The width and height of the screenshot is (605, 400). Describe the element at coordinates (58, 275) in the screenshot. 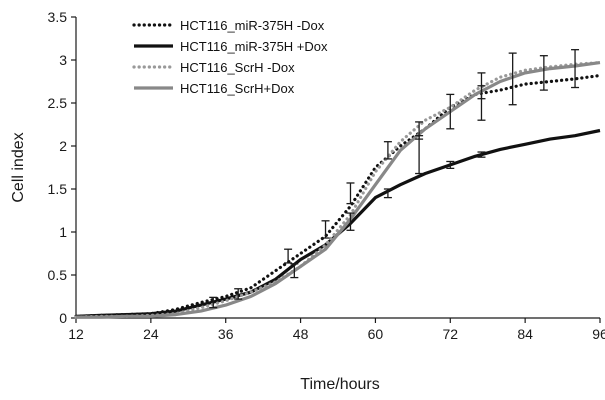

I see `y-tick-label: 0.5` at that location.